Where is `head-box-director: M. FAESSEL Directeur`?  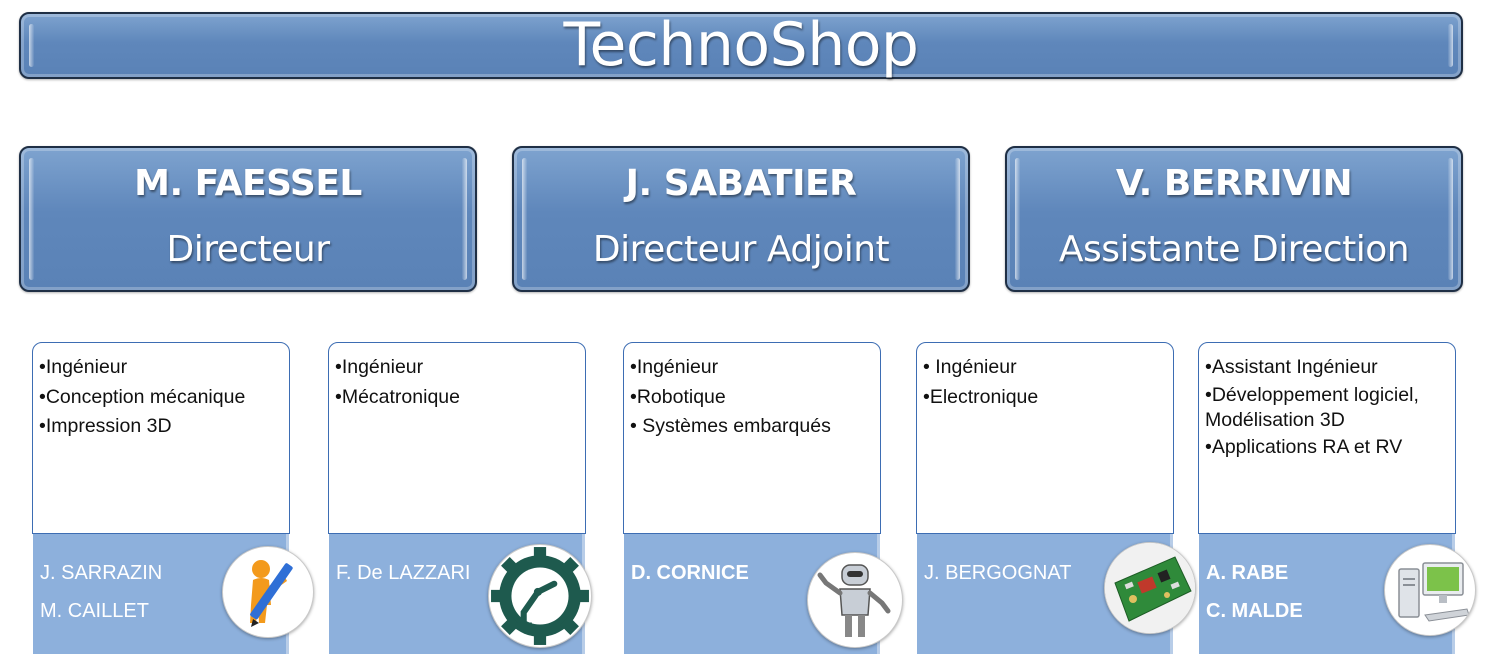
head-box-director: M. FAESSEL Directeur is located at coordinates (248, 219).